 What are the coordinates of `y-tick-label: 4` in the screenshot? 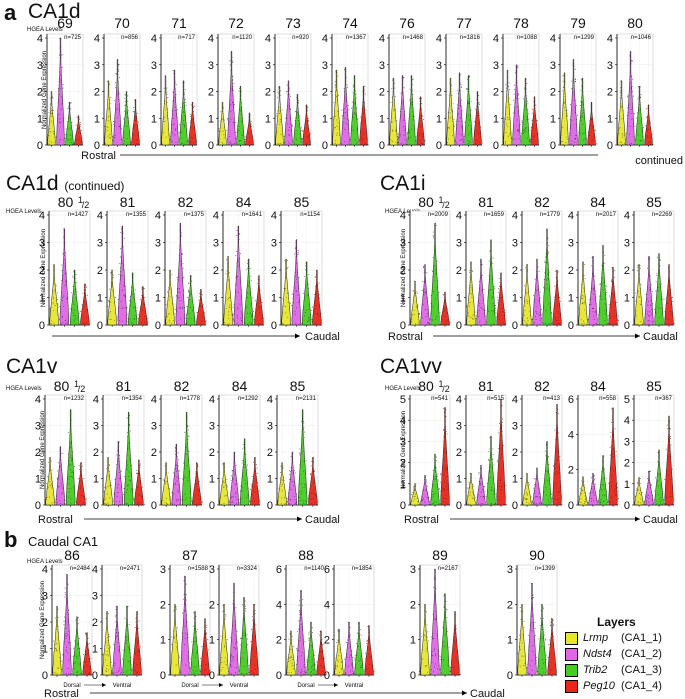 It's located at (38, 400).